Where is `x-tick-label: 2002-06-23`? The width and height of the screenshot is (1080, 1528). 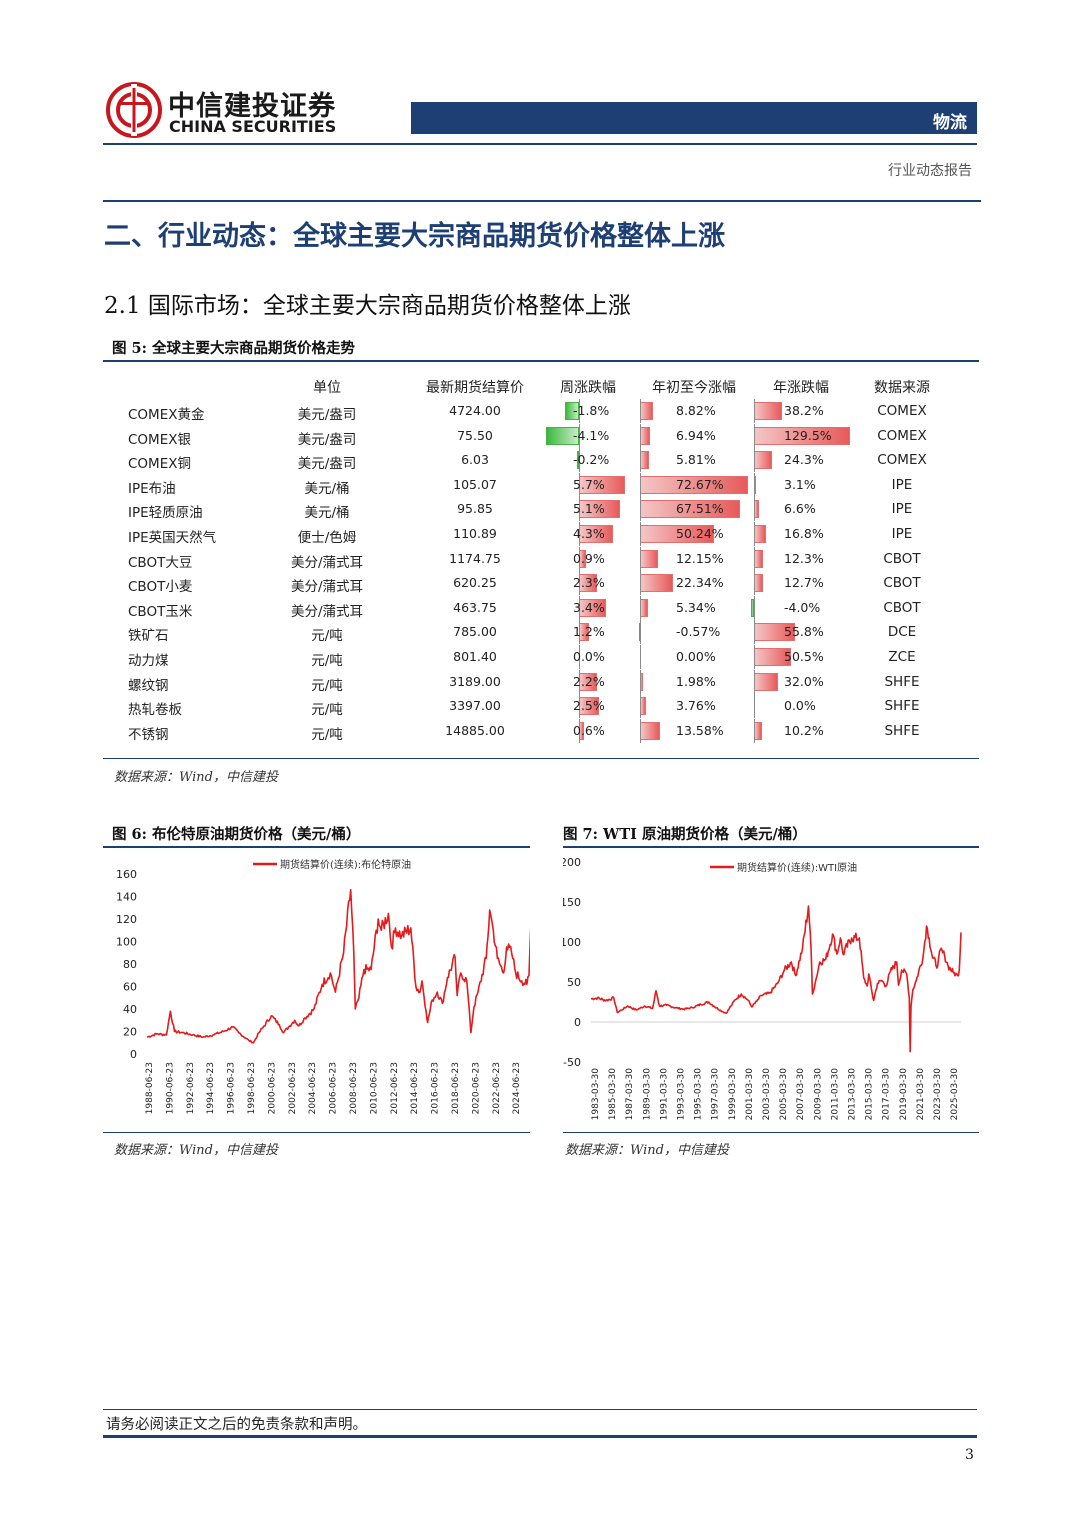 x-tick-label: 2002-06-23 is located at coordinates (293, 1088).